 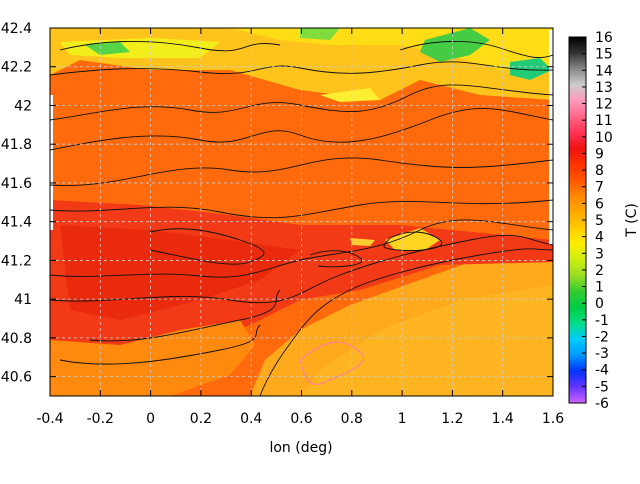 What do you see at coordinates (503, 419) in the screenshot?
I see `x-tick-label: 1.4` at bounding box center [503, 419].